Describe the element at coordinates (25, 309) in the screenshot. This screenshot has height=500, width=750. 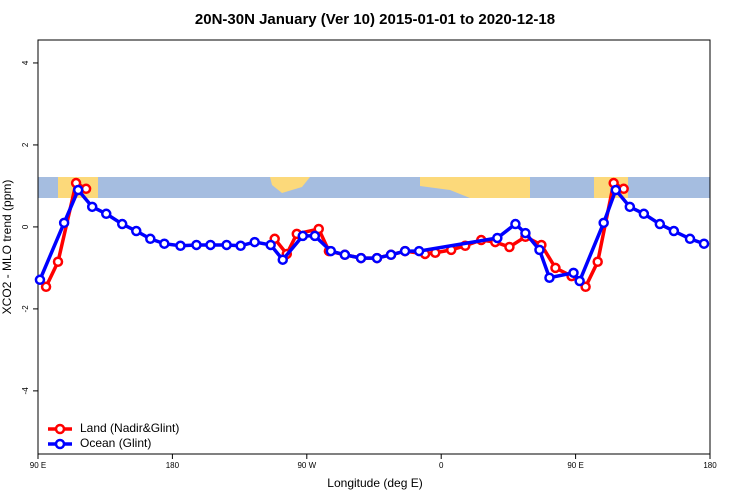
I see `y-tick-label: -2` at that location.